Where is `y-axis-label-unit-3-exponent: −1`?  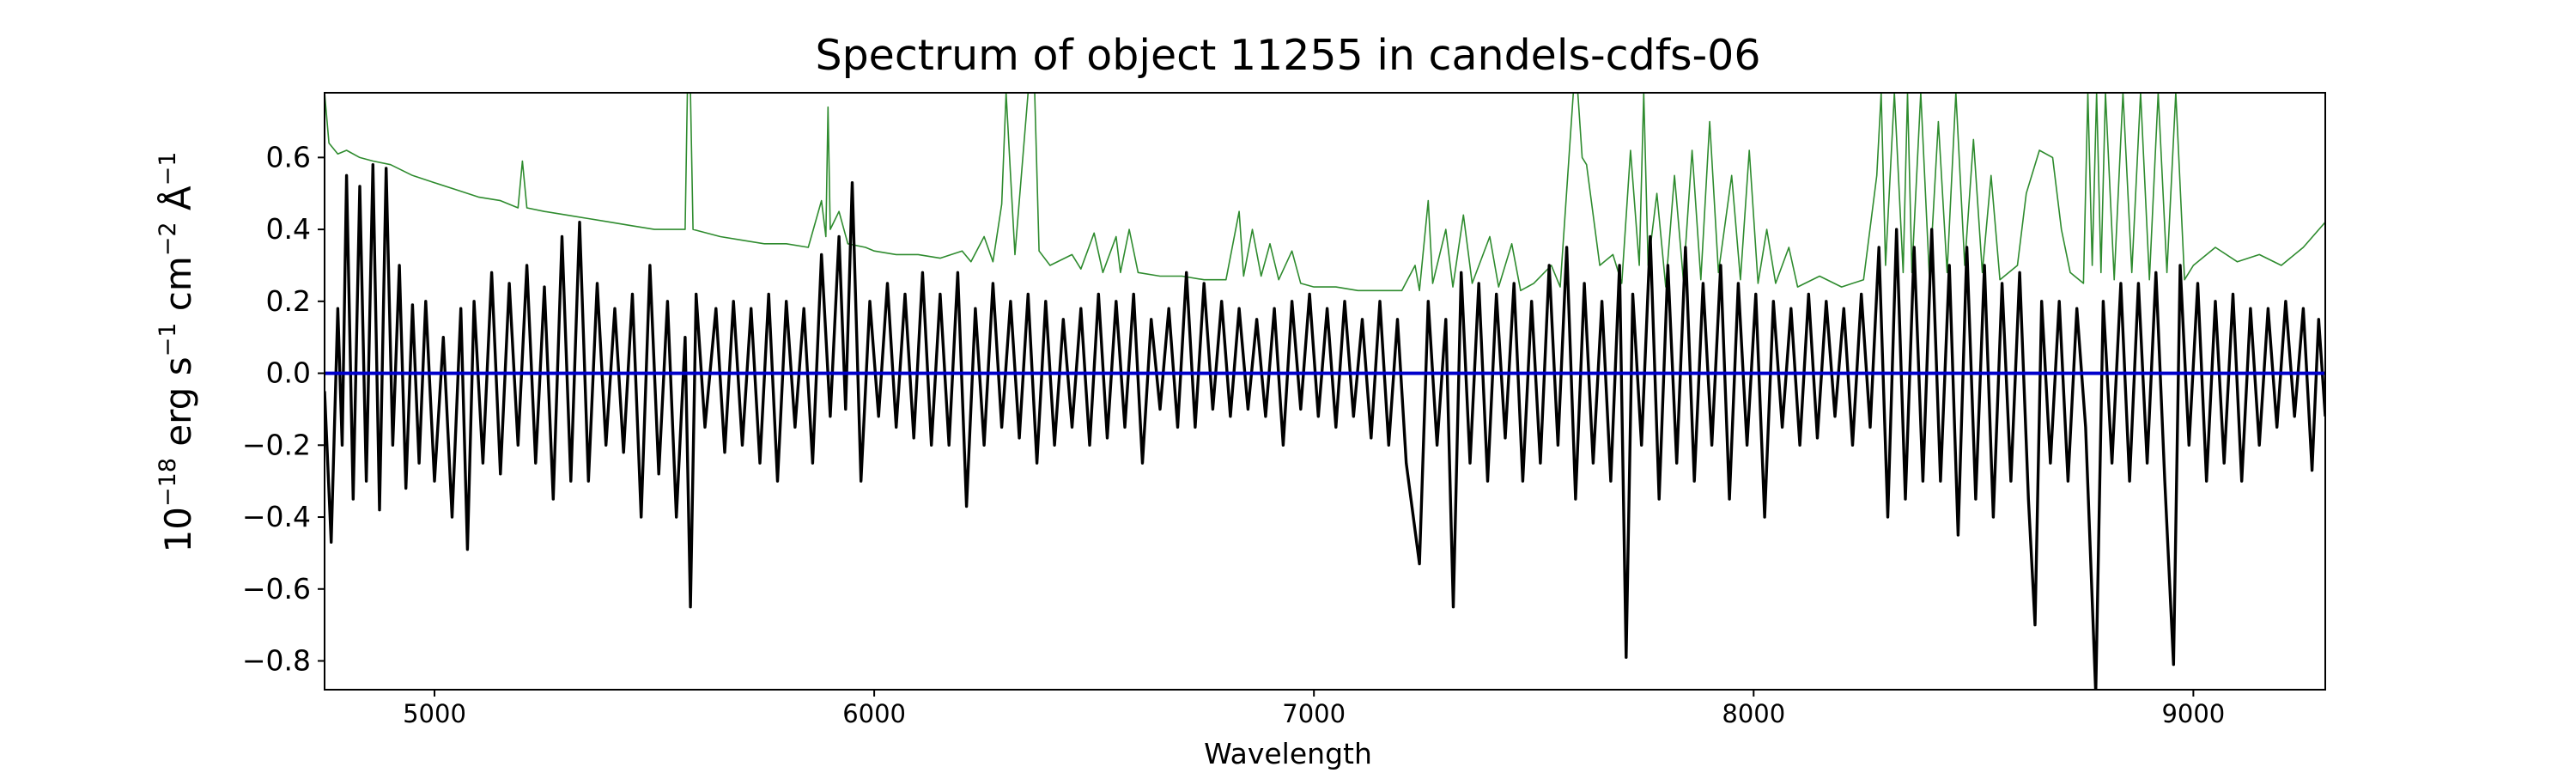 y-axis-label-unit-3-exponent: −1 is located at coordinates (168, 168).